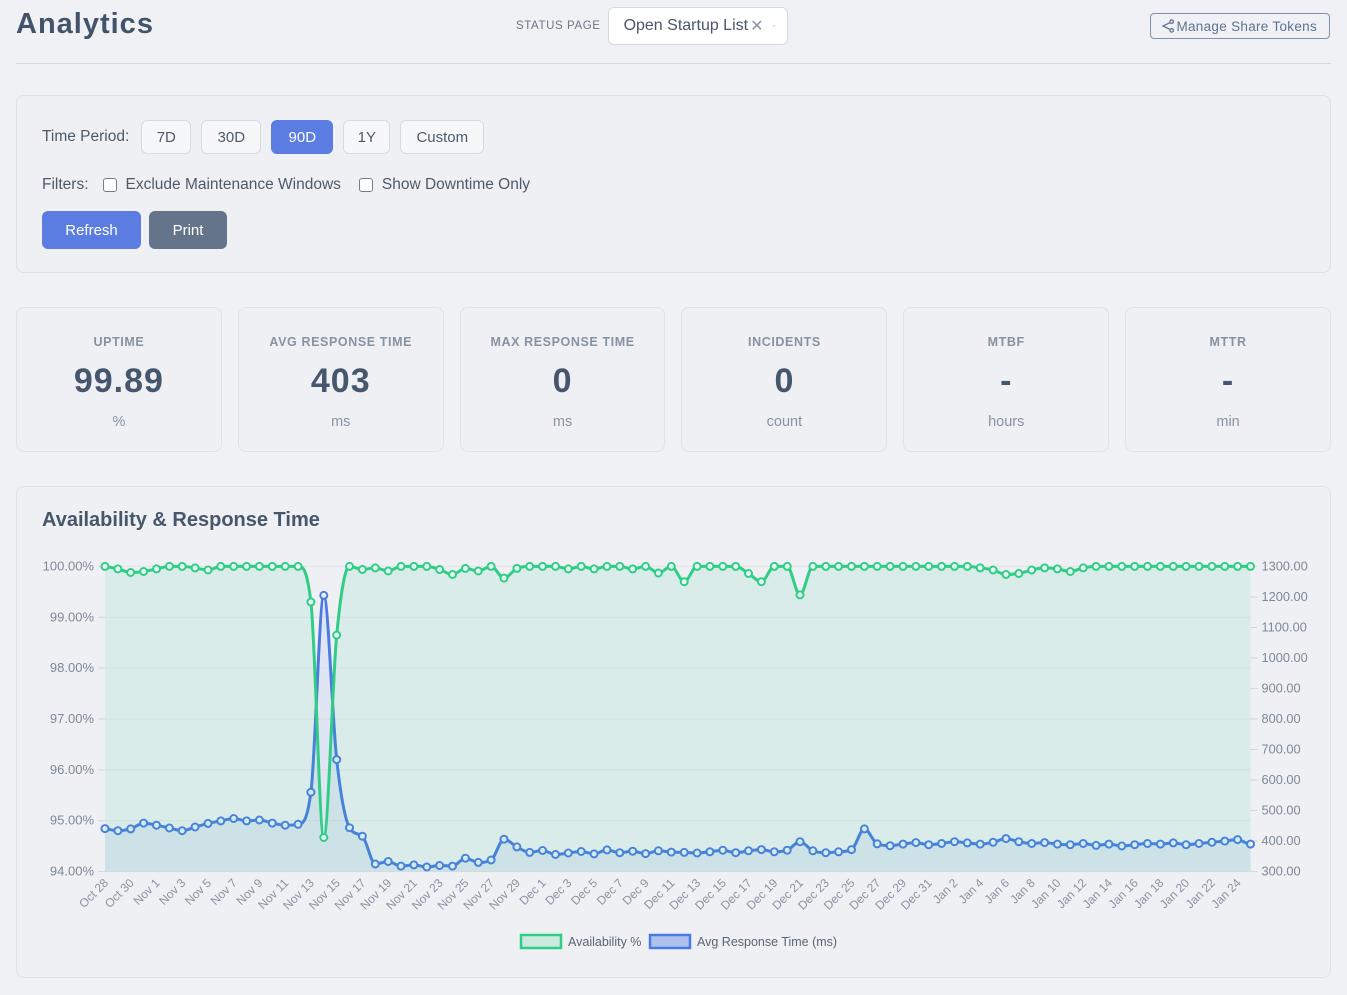  I want to click on svg-text: 99.00%, so click(72, 616).